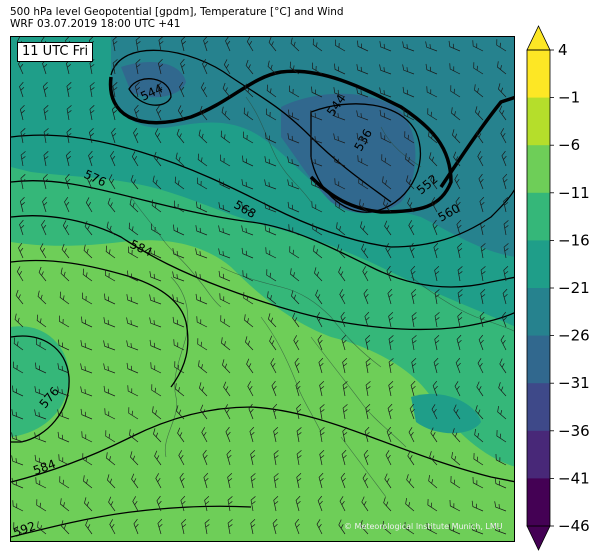 The width and height of the screenshot is (603, 558). What do you see at coordinates (538, 38) in the screenshot?
I see `colorbar-extend-top` at bounding box center [538, 38].